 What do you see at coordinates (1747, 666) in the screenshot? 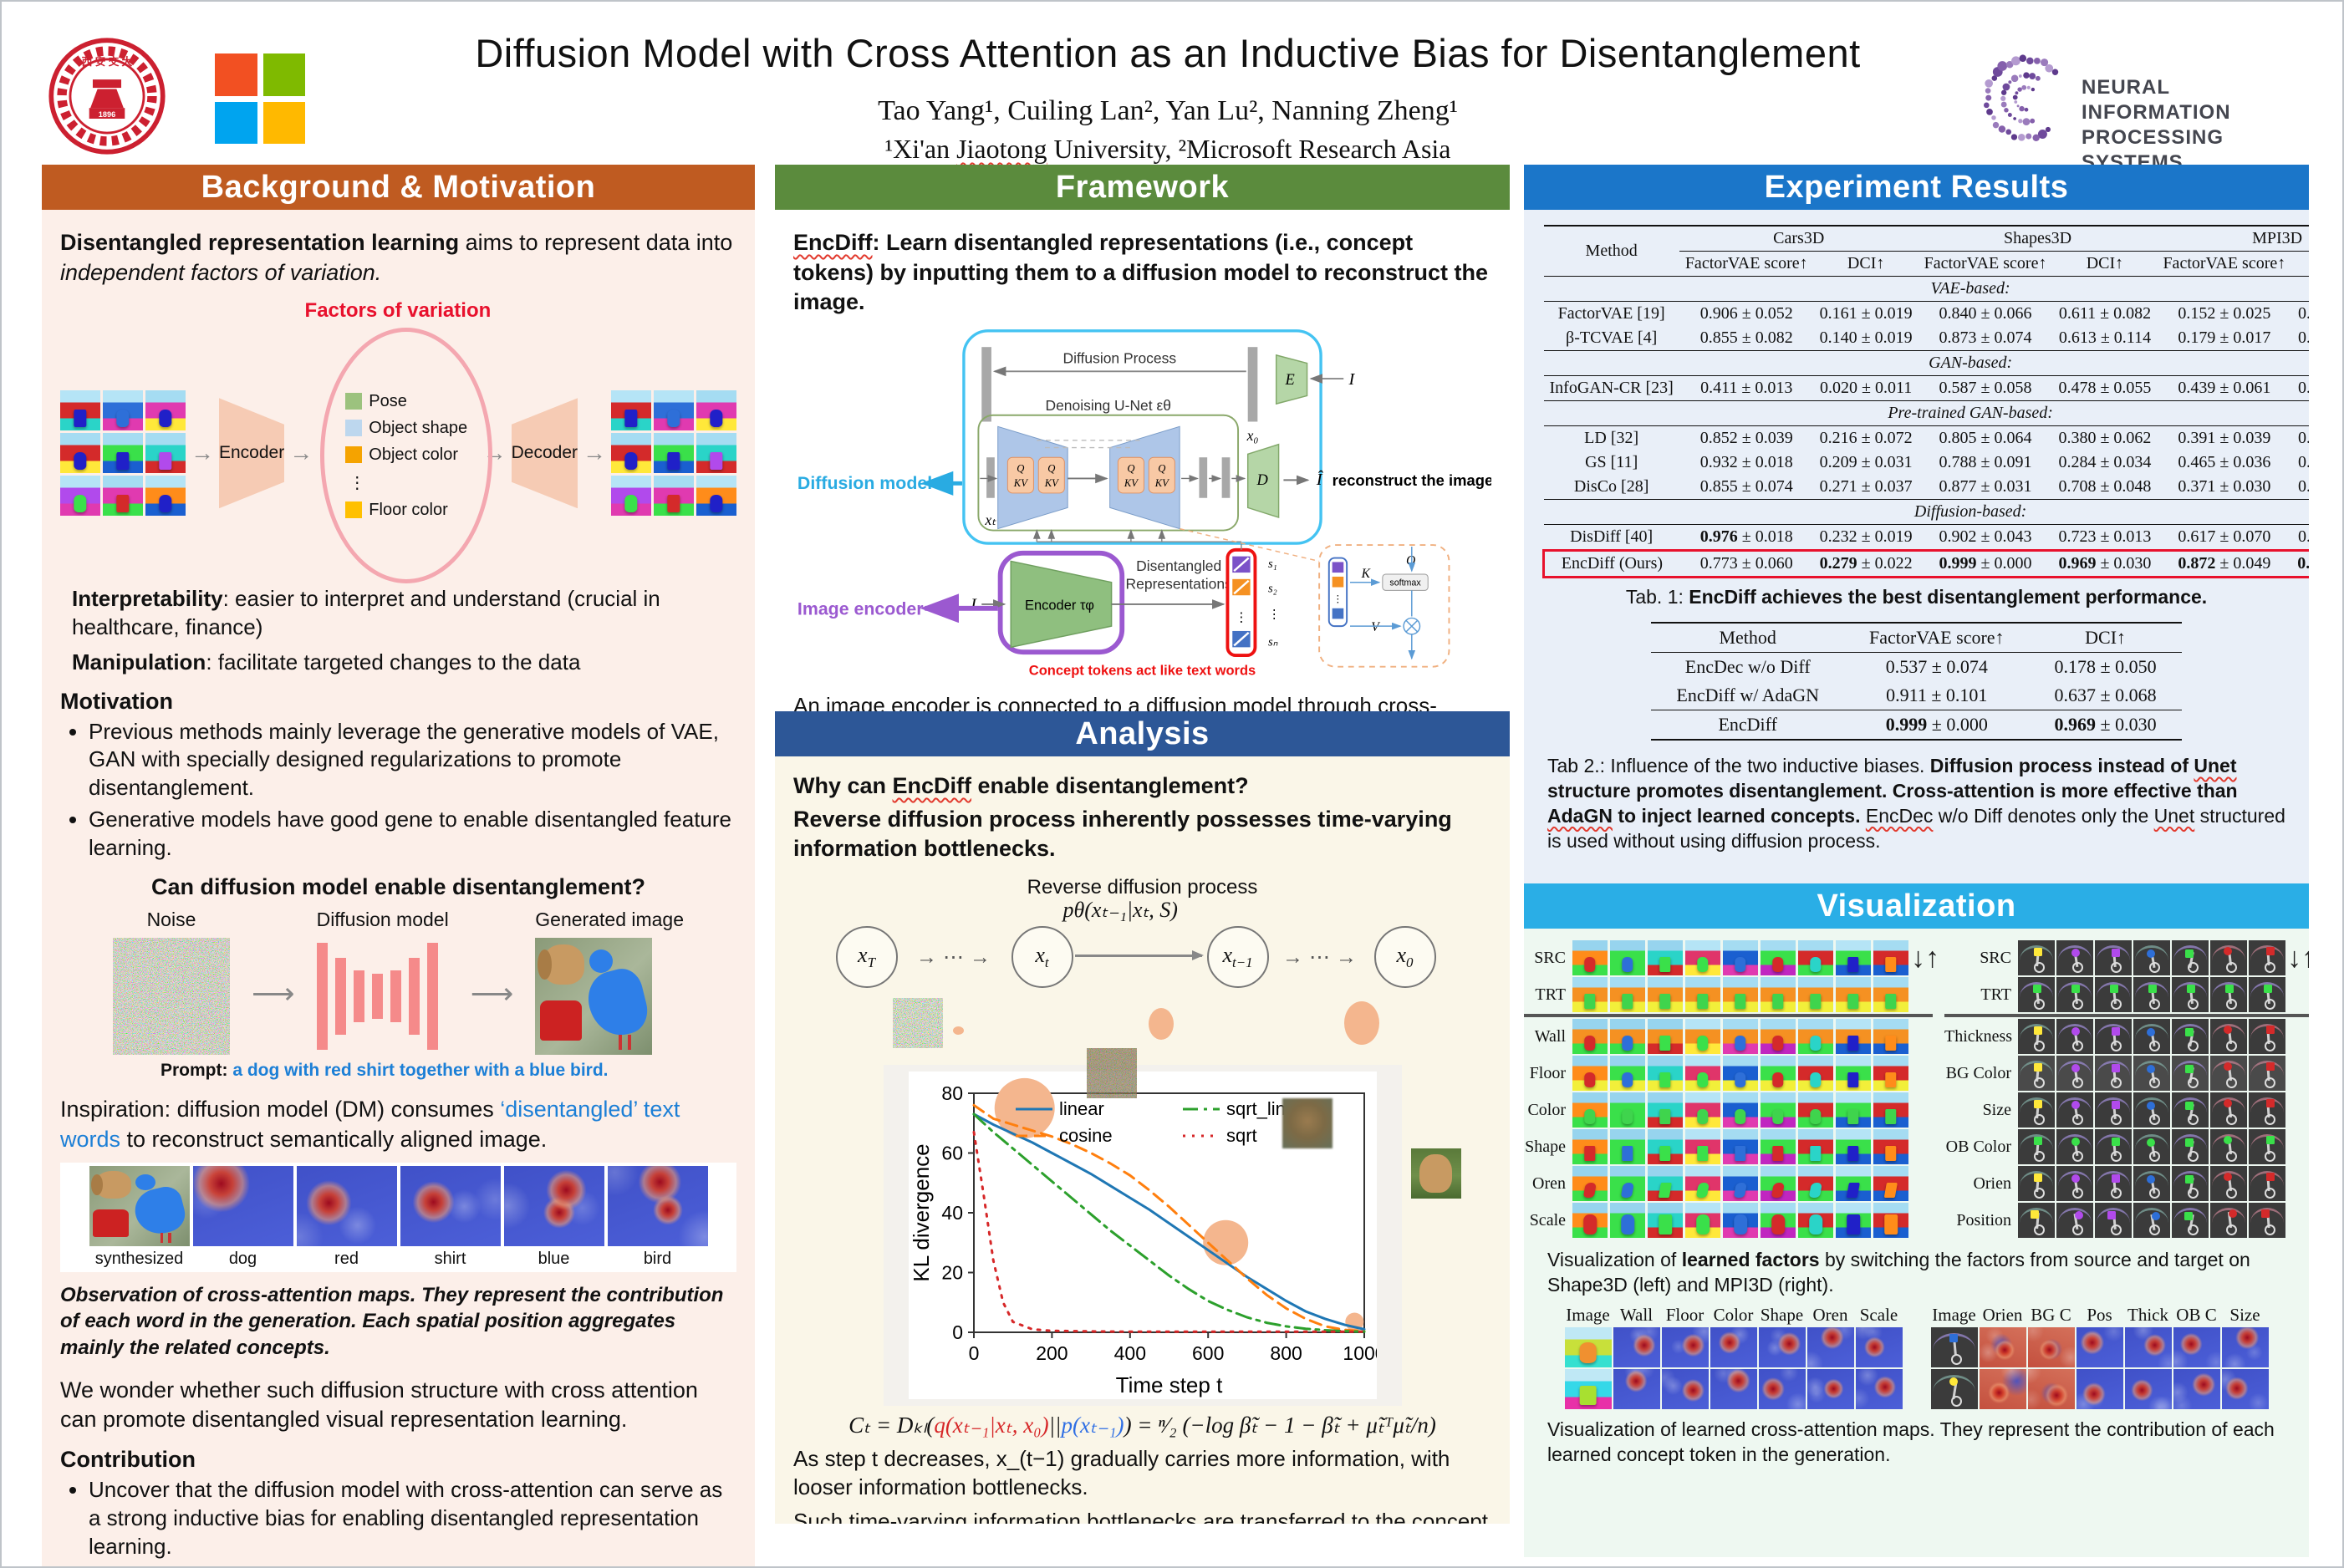
I see `method-name: EncDec w/o Diff` at bounding box center [1747, 666].